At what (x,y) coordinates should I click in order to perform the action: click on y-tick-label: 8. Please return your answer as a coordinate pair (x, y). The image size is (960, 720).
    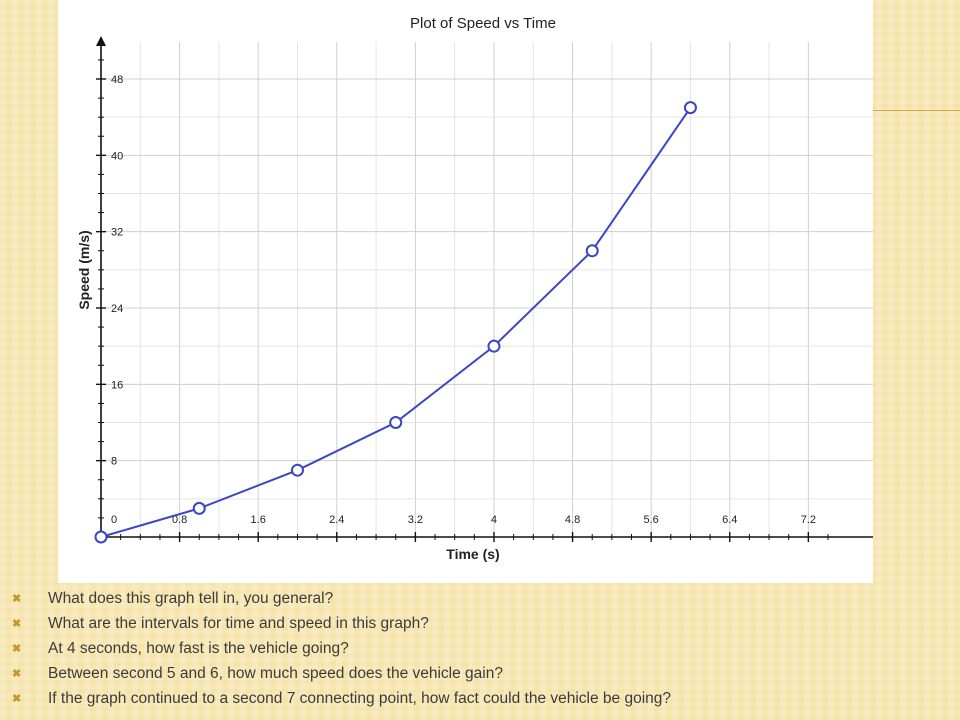
    Looking at the image, I should click on (114, 462).